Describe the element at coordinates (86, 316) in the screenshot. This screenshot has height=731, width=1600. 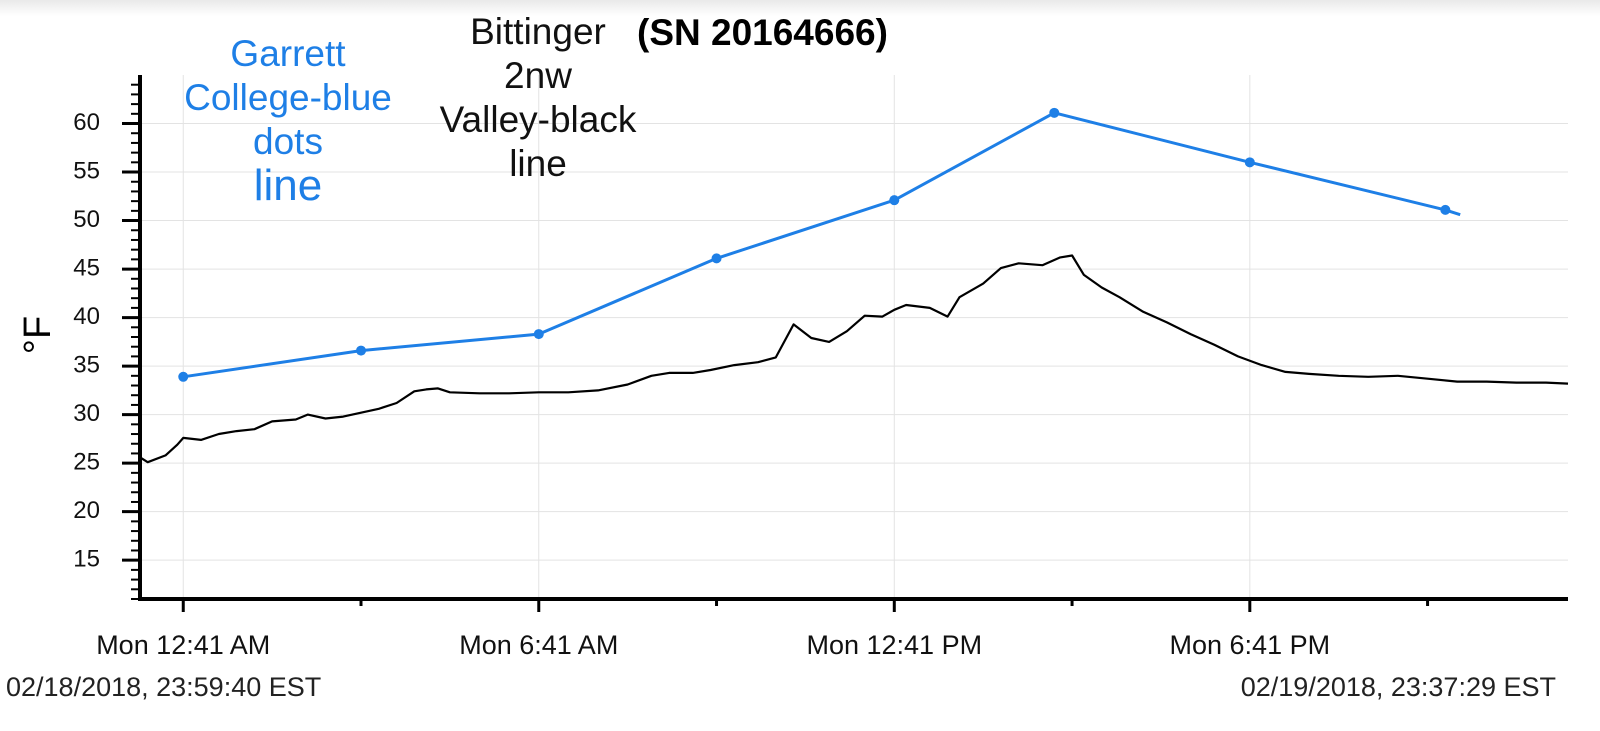
I see `y-tick-label: 40` at that location.